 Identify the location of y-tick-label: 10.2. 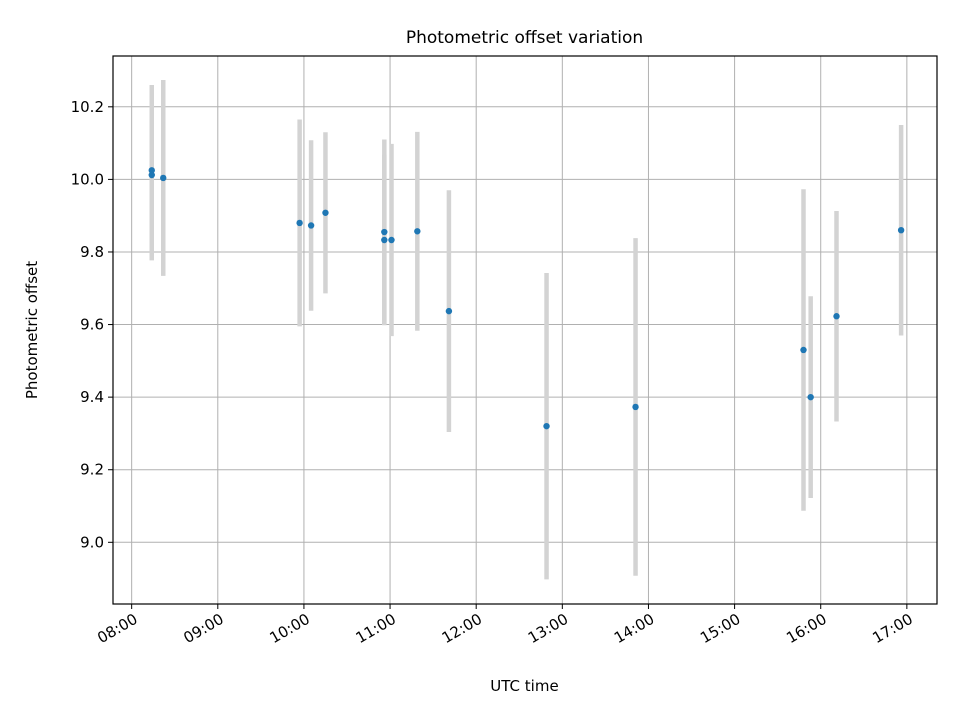
(87, 107).